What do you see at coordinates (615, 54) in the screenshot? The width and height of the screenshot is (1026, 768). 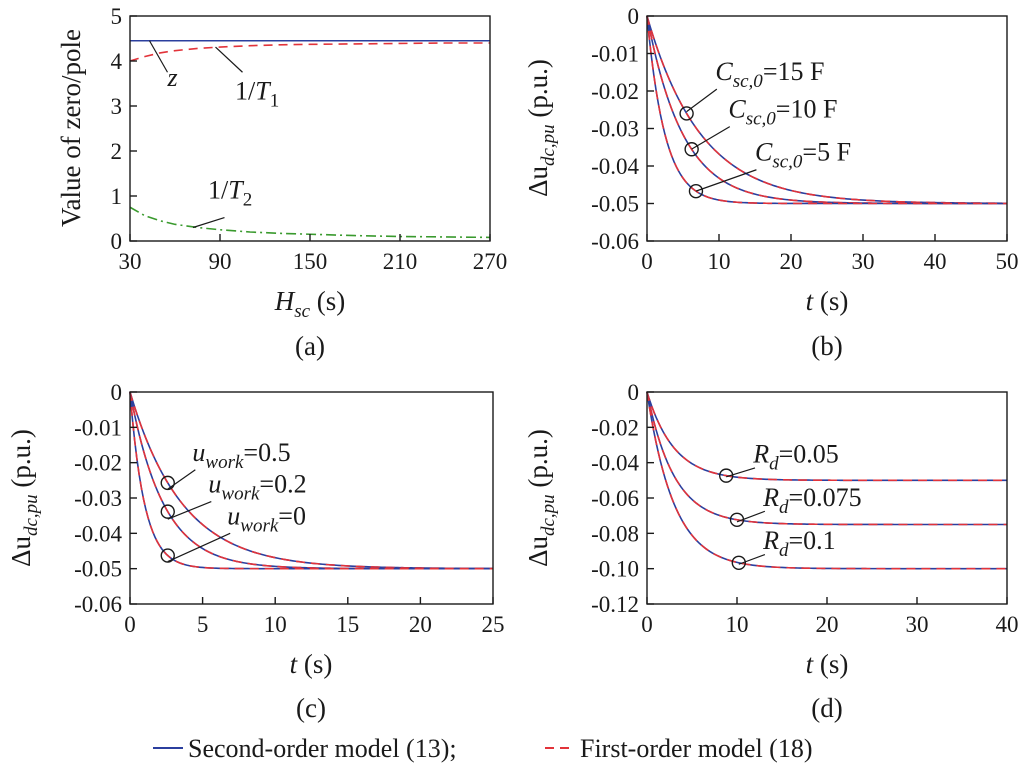 I see `panel-b-ytick-label-1: -0.01` at bounding box center [615, 54].